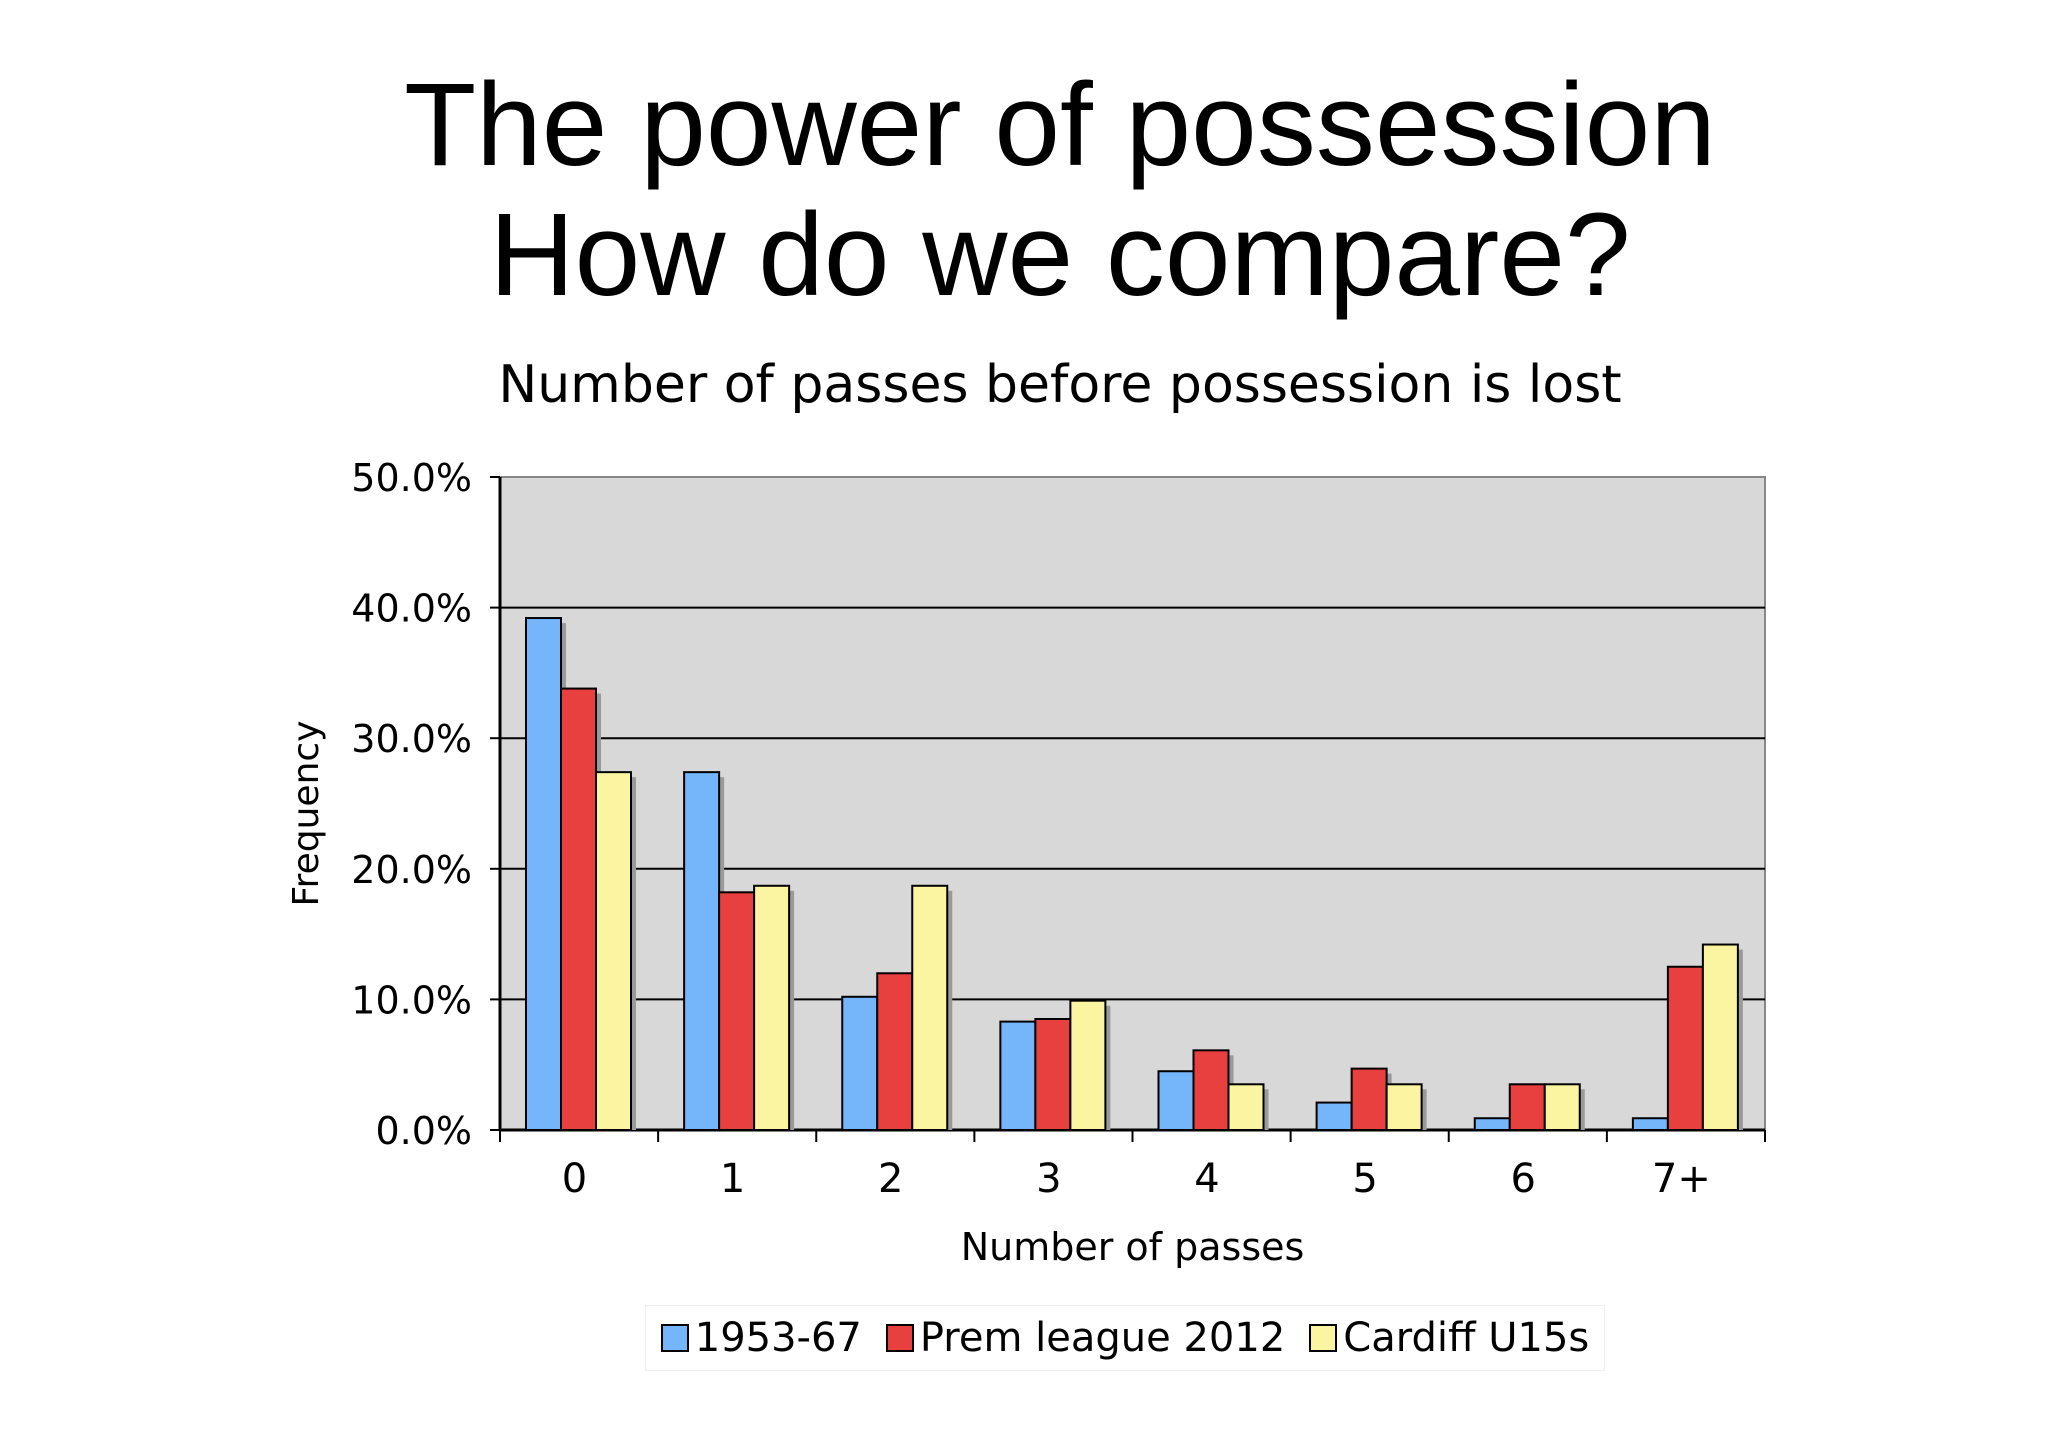 The height and width of the screenshot is (1447, 2048). I want to click on legend-item-cardiff-u15s: Cardiff U15s, so click(1449, 1338).